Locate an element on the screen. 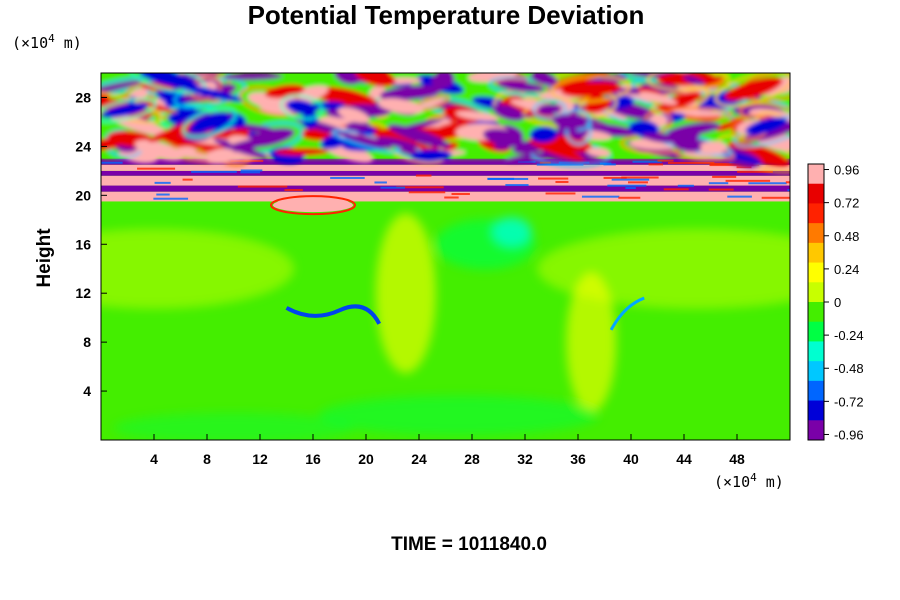  y-tick-label: 28 is located at coordinates (83, 97).